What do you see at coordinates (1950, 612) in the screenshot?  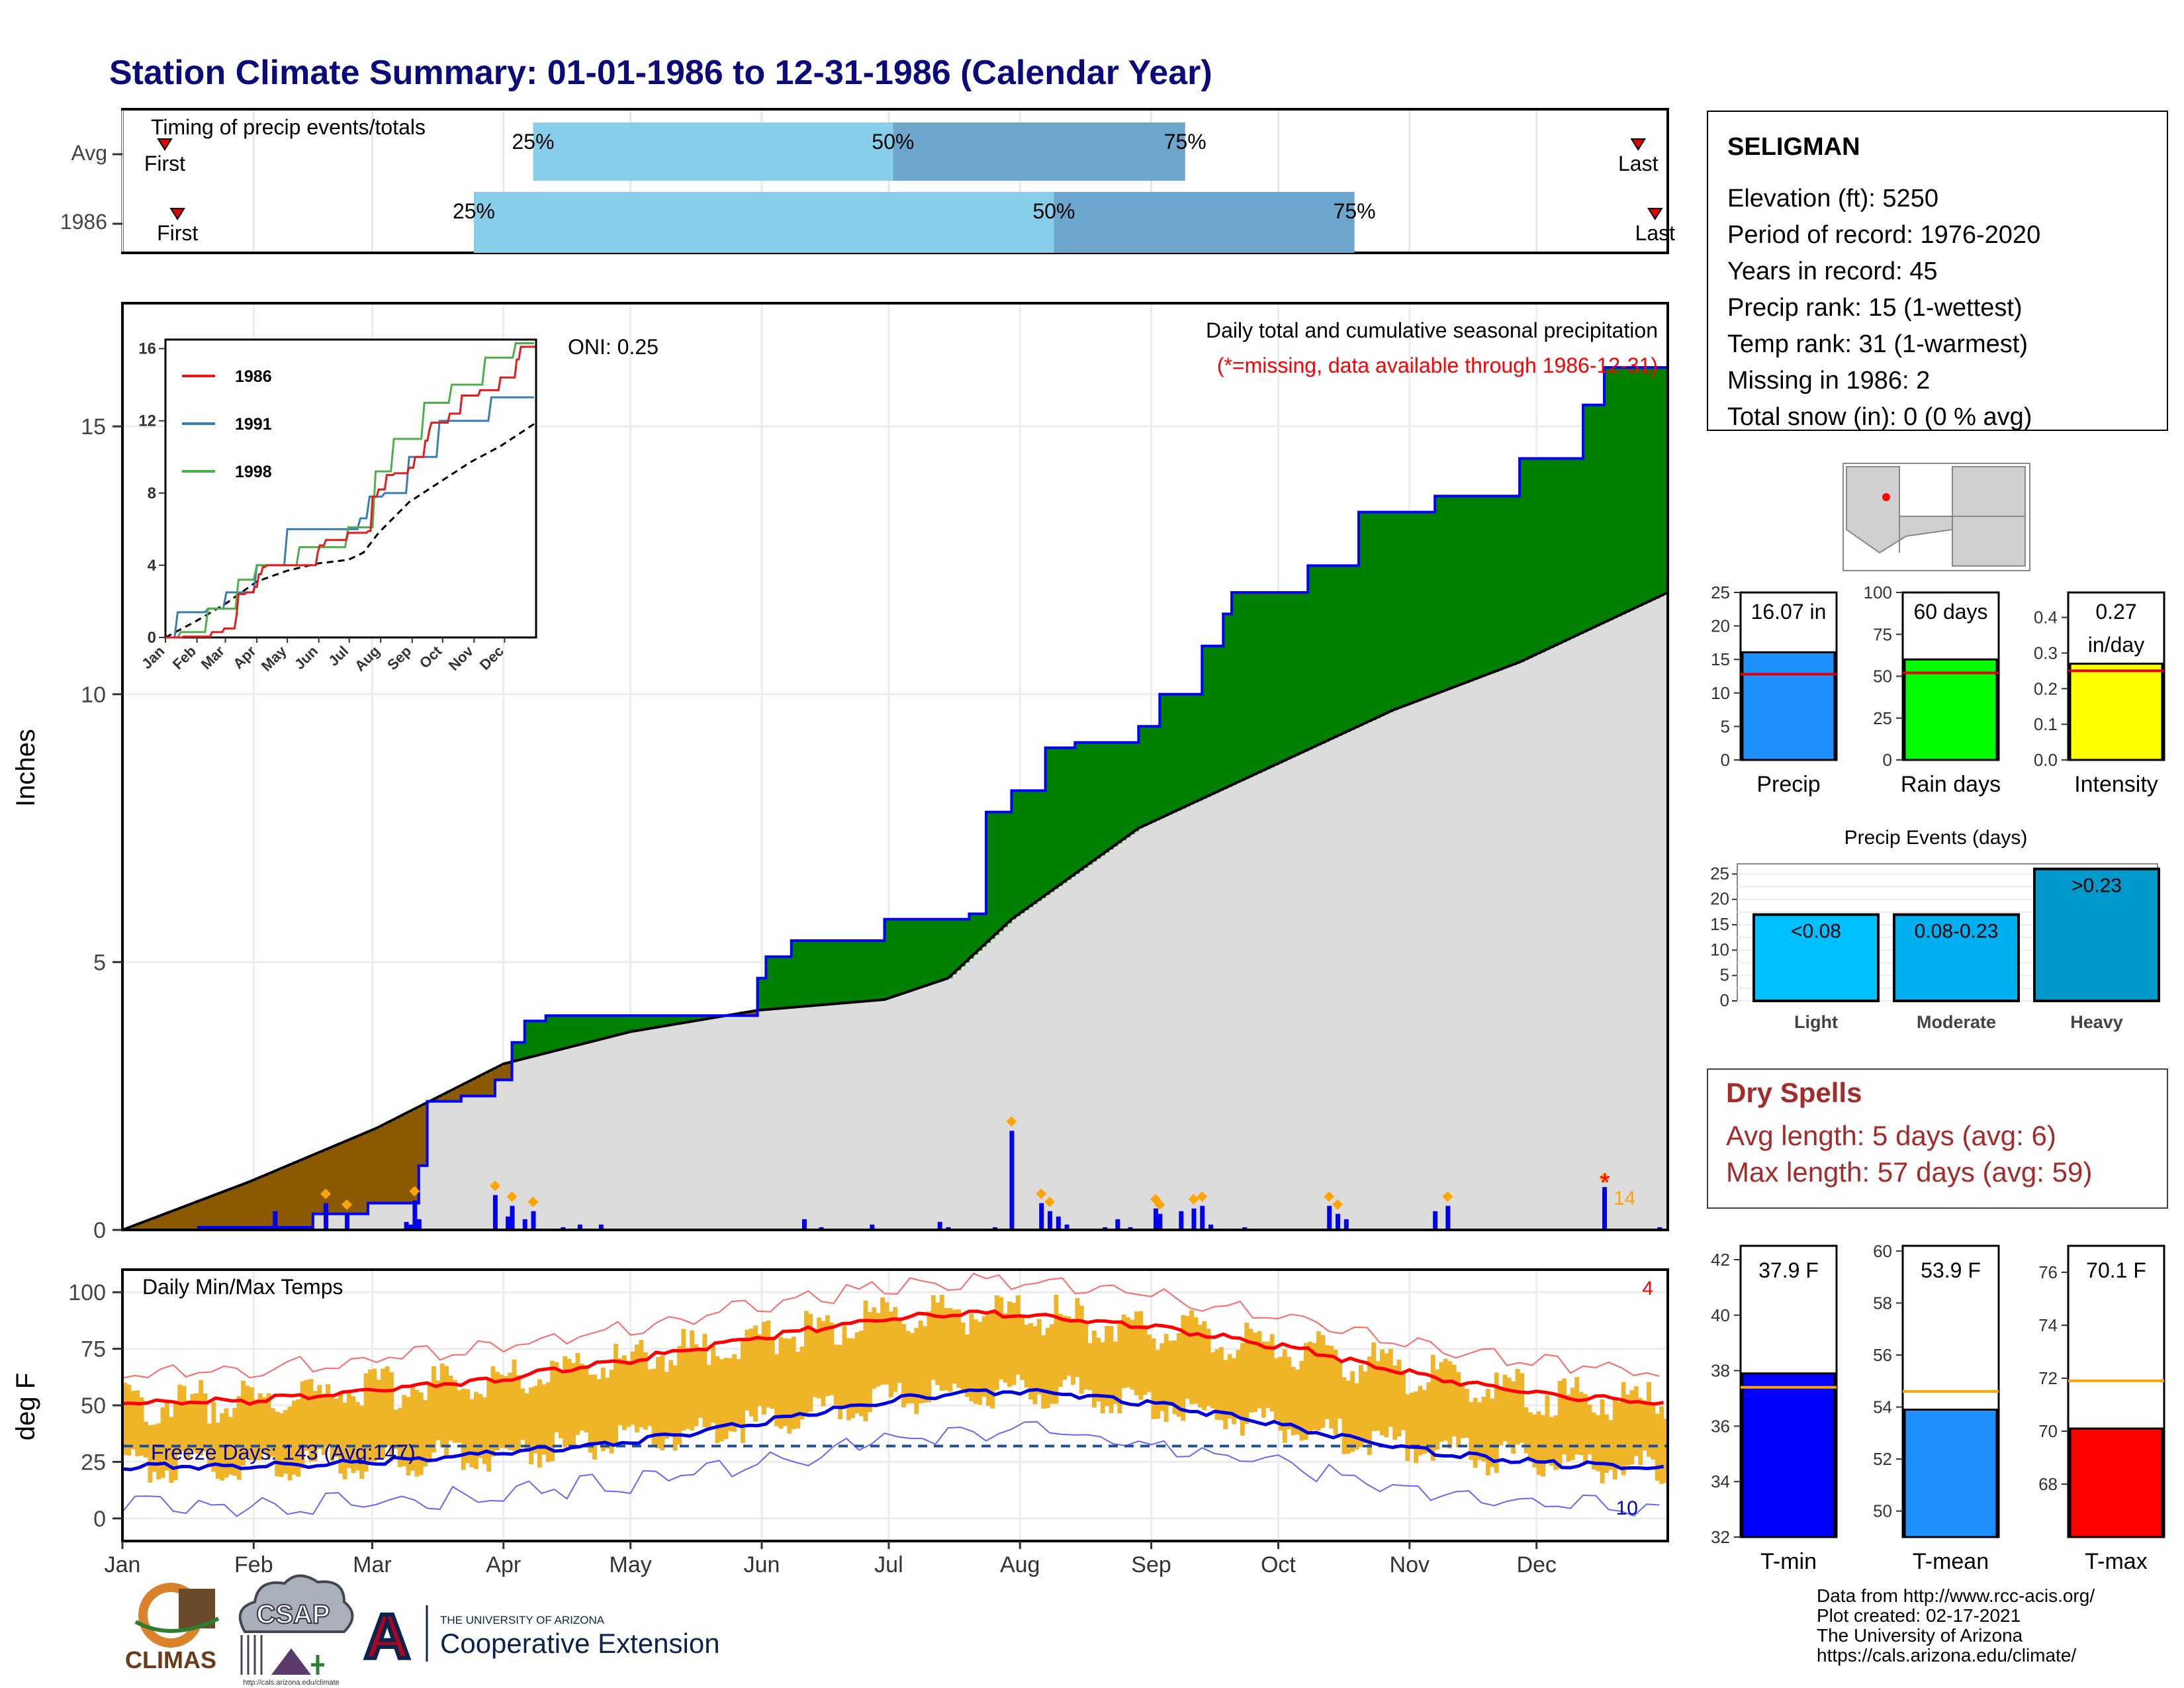 I see `summary-bar-value: 60 days` at bounding box center [1950, 612].